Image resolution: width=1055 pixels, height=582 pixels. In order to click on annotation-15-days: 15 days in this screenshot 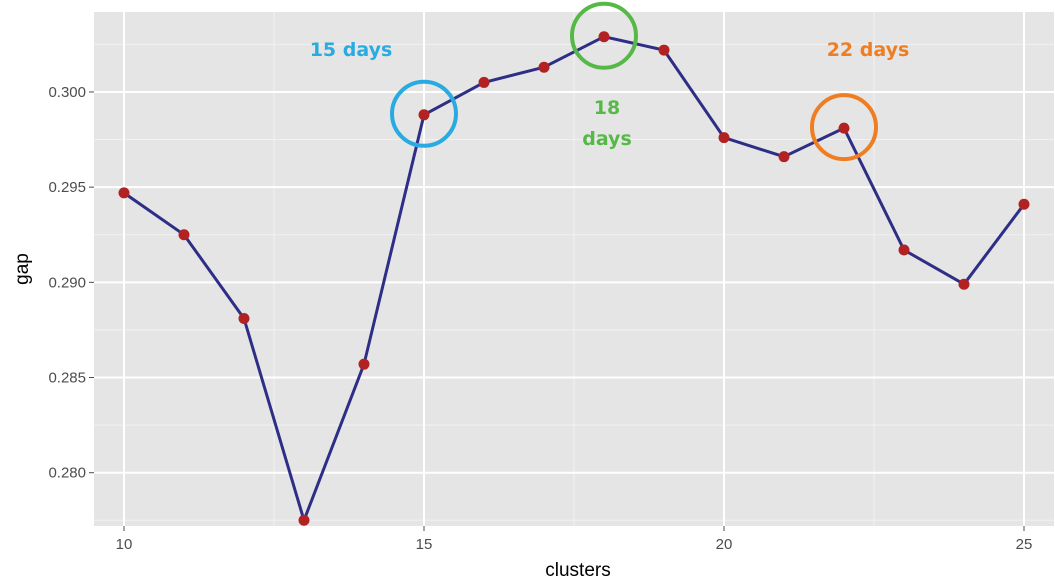, I will do `click(351, 50)`.